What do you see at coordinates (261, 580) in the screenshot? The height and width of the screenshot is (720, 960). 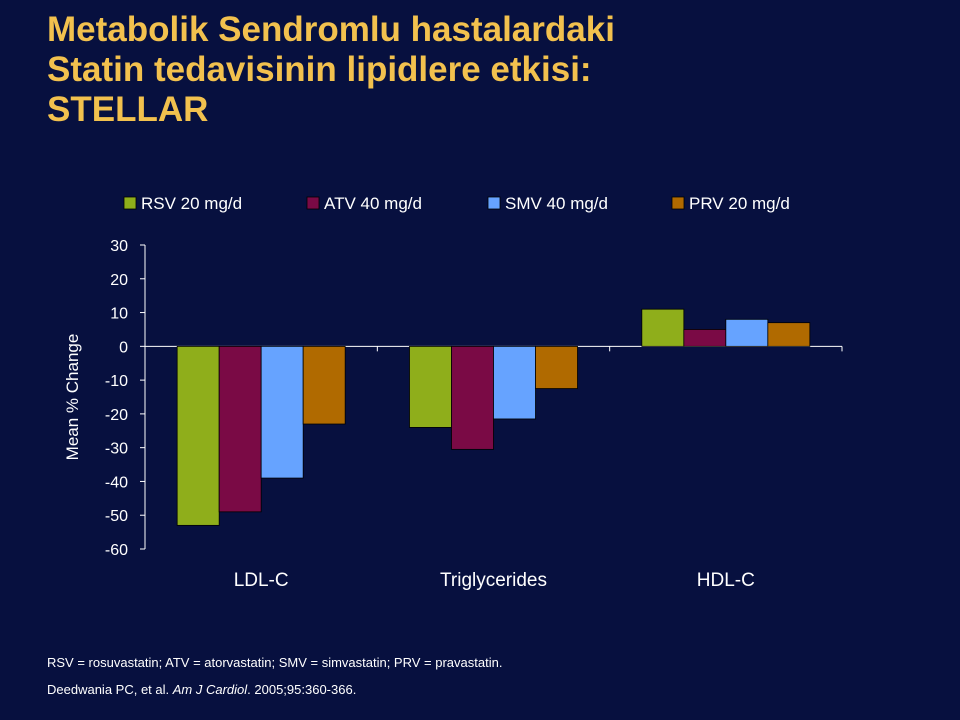 I see `x-category-label: LDL-C` at bounding box center [261, 580].